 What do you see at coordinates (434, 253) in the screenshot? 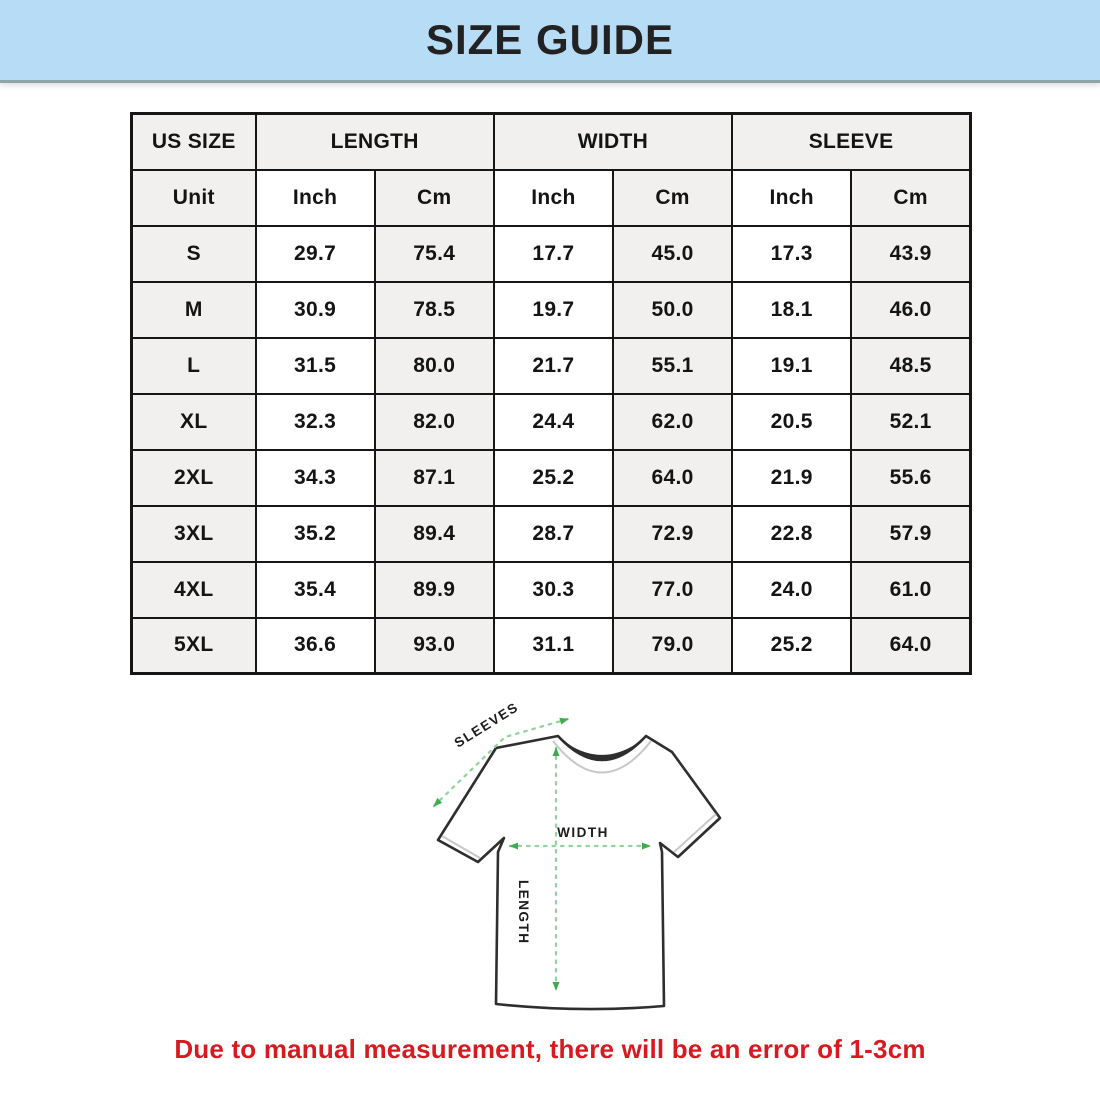
I see `cm-value-cell: 75.4` at bounding box center [434, 253].